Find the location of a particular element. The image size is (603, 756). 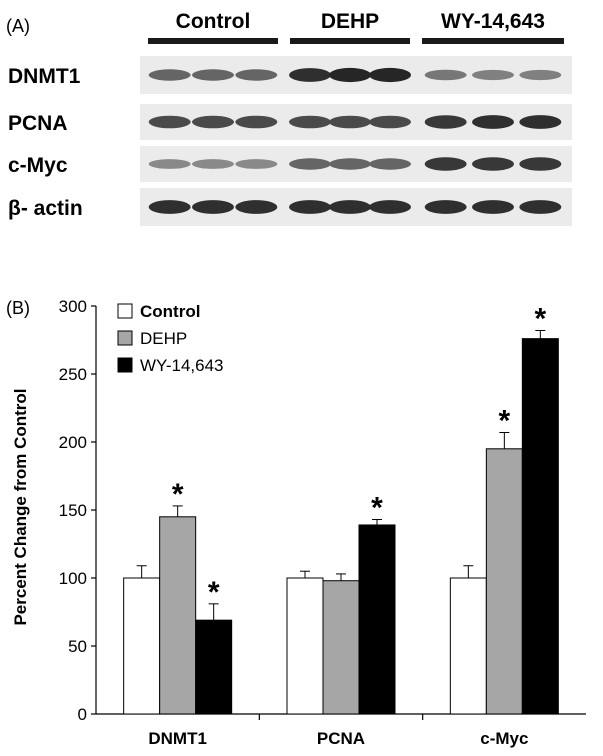

y-tick-label: 50 is located at coordinates (77, 646).